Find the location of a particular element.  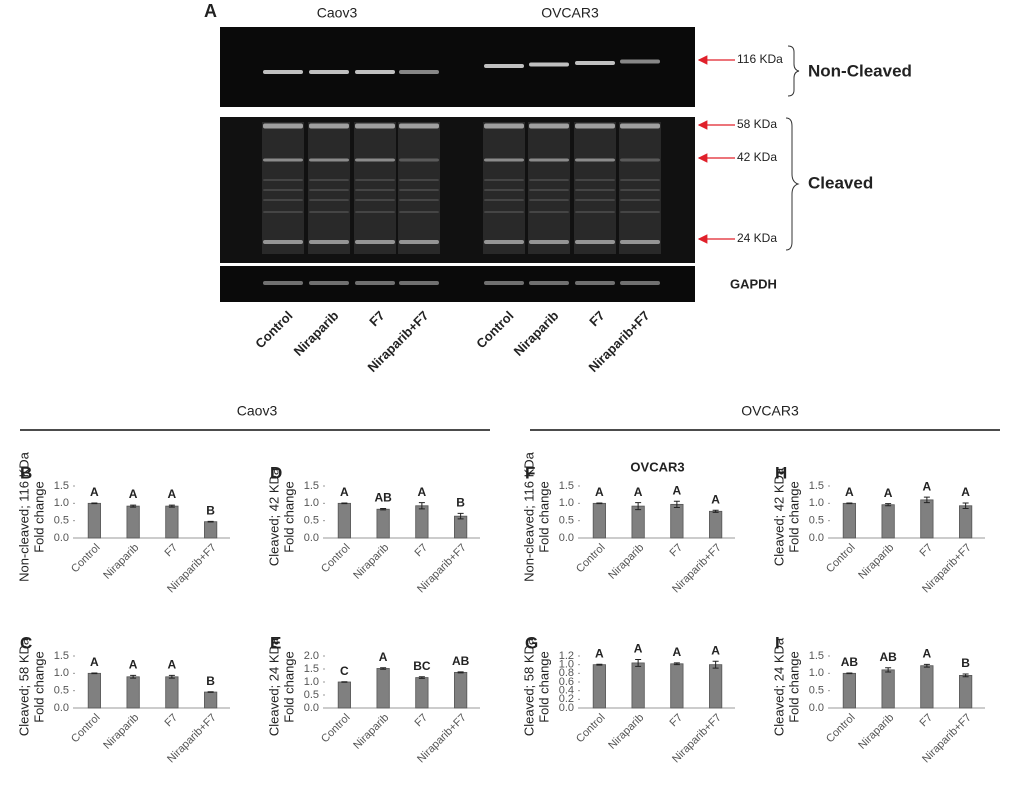

panel-letter: B is located at coordinates (26, 472).